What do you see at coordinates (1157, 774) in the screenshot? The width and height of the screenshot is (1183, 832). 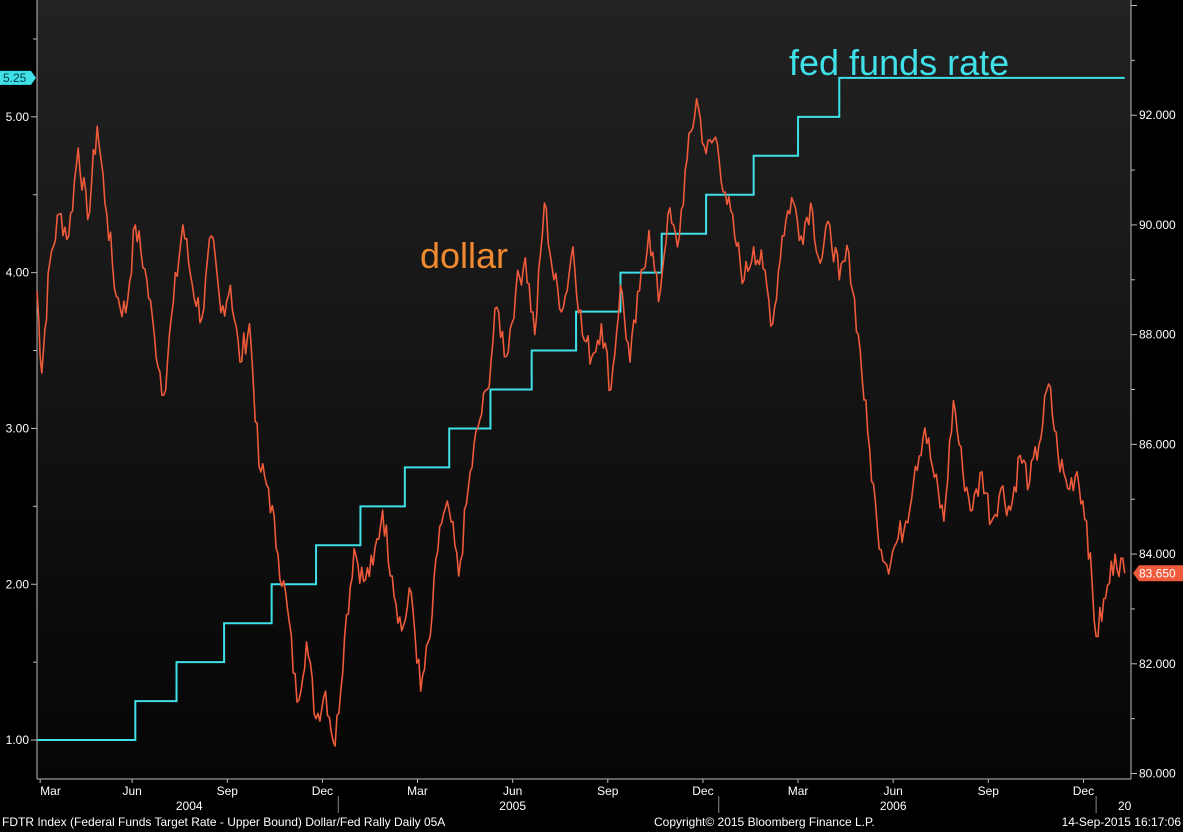 I see `right-tick-label: 80.000` at bounding box center [1157, 774].